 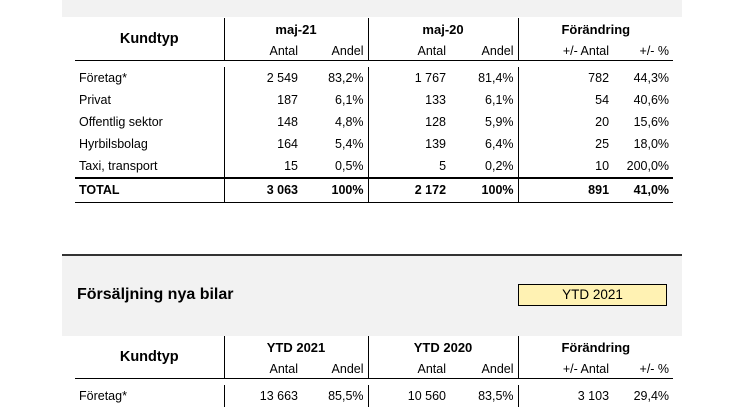 I want to click on cell: 0,5%, so click(x=349, y=165).